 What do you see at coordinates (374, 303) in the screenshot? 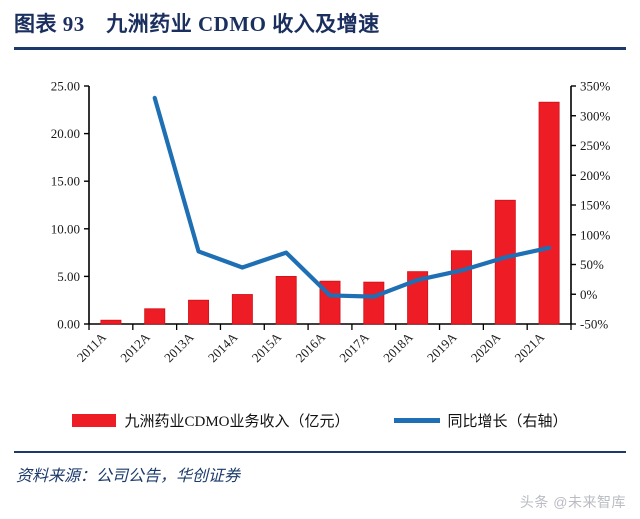
I see `bar-2017A` at bounding box center [374, 303].